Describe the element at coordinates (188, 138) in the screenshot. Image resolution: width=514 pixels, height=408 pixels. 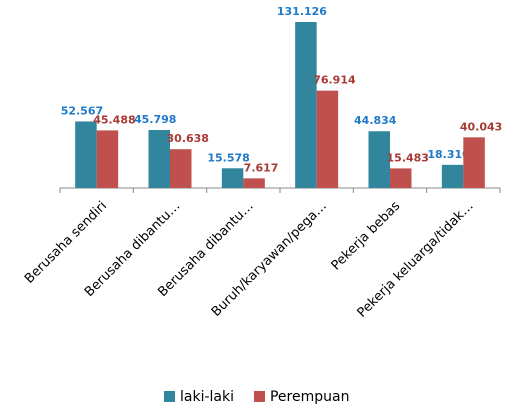
I see `value-label: 30.638` at that location.